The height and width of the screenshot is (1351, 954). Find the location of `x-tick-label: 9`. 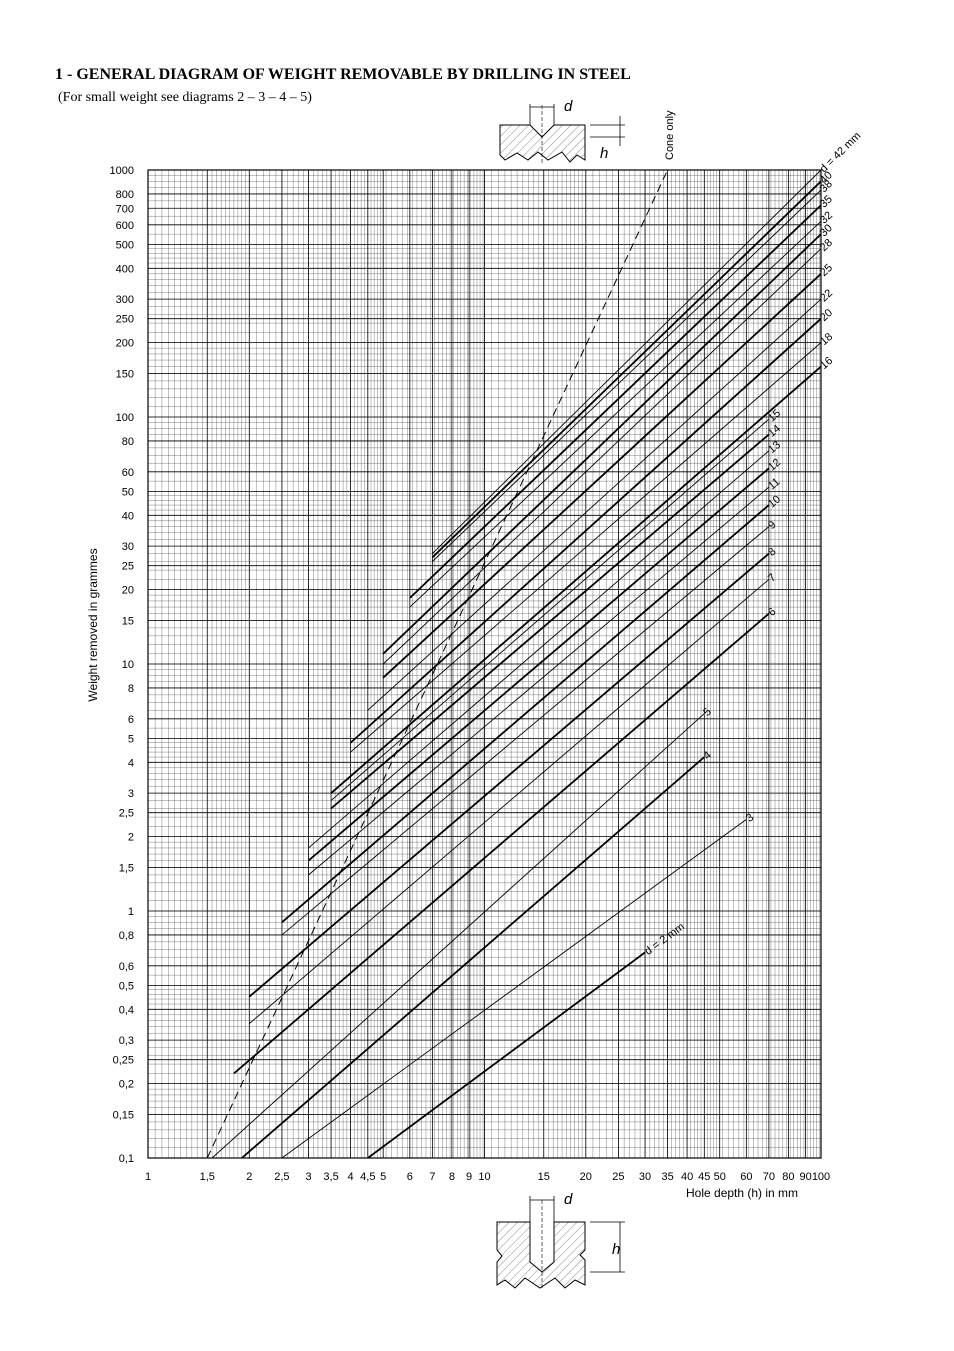

x-tick-label: 9 is located at coordinates (469, 1177).